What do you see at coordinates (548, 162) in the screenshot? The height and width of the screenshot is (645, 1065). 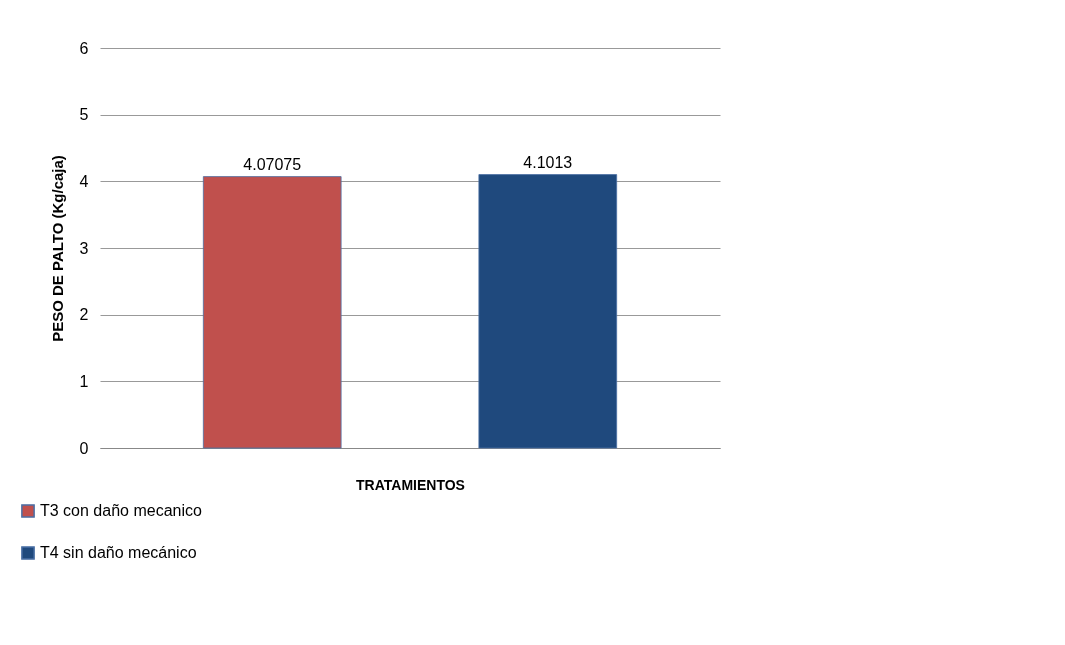 I see `data-label: 4.1013` at bounding box center [548, 162].